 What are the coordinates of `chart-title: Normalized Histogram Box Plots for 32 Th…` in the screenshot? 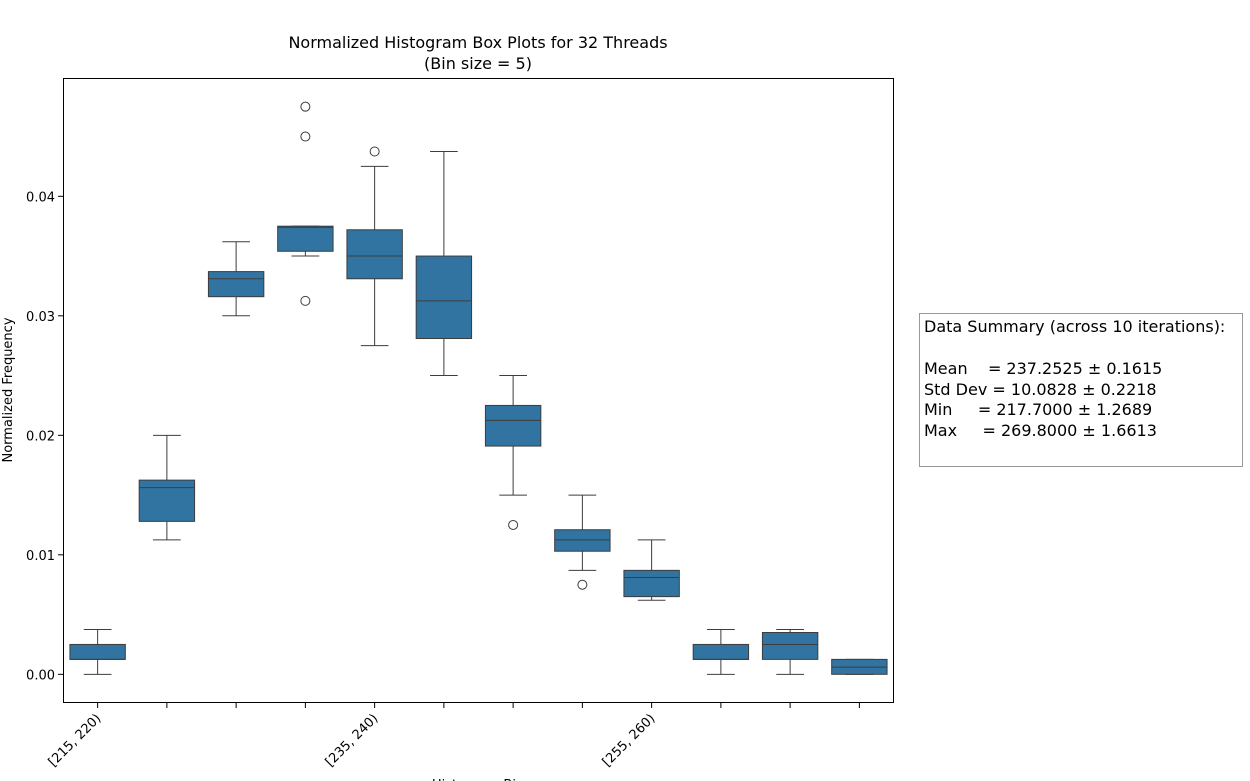 It's located at (477, 42).